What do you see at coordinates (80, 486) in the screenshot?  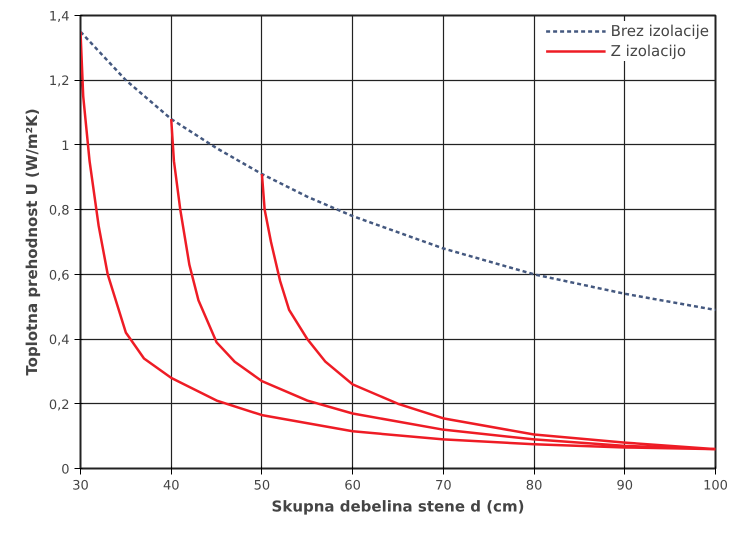 I see `x-tick-label: 30` at bounding box center [80, 486].